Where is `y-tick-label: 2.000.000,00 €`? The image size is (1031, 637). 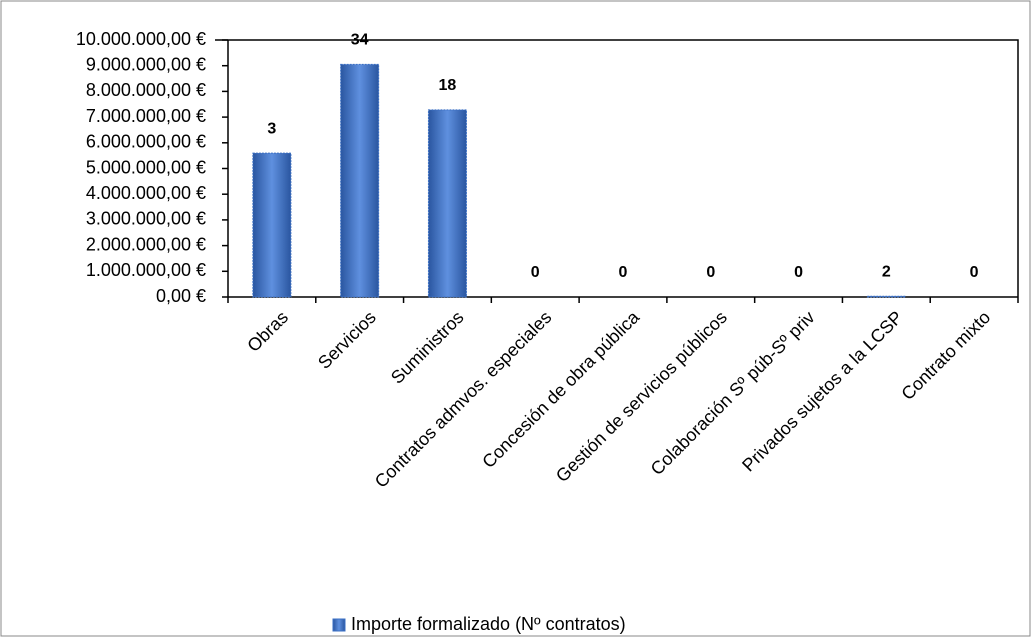 y-tick-label: 2.000.000,00 € is located at coordinates (146, 244).